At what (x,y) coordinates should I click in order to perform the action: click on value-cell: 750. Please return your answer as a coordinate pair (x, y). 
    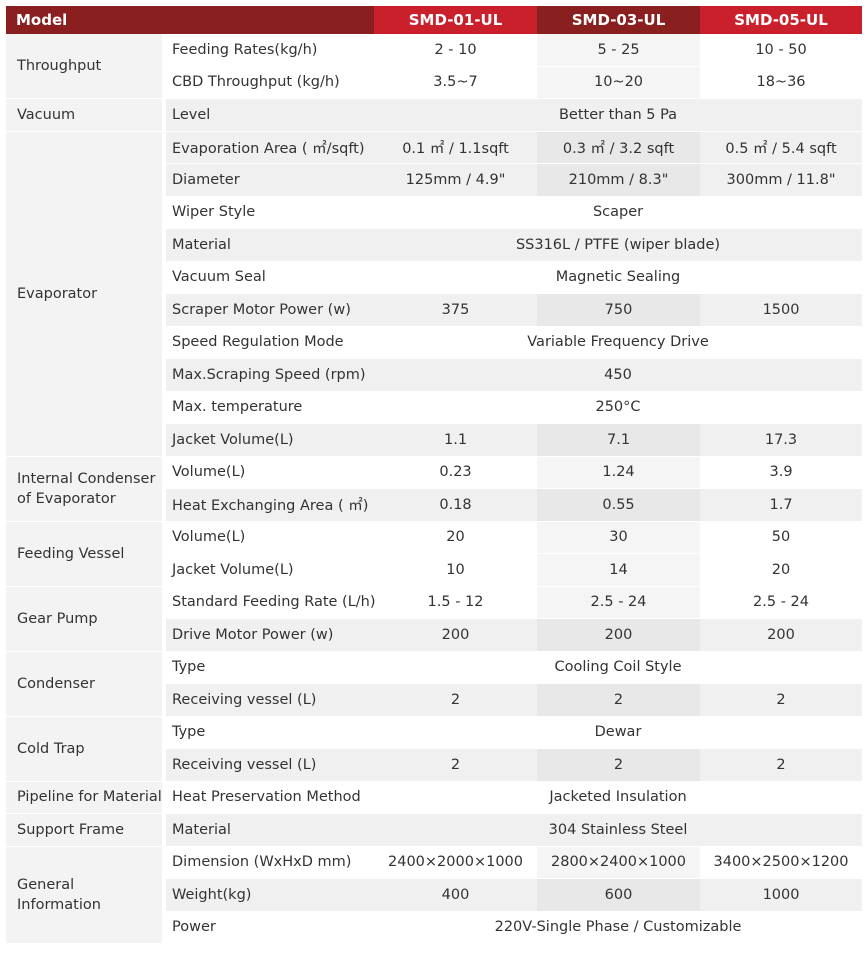
    Looking at the image, I should click on (619, 310).